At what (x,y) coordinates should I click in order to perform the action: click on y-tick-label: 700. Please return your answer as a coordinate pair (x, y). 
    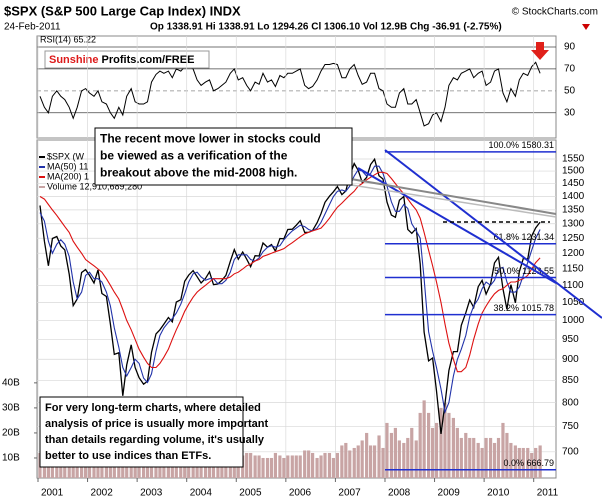
    Looking at the image, I should click on (570, 451).